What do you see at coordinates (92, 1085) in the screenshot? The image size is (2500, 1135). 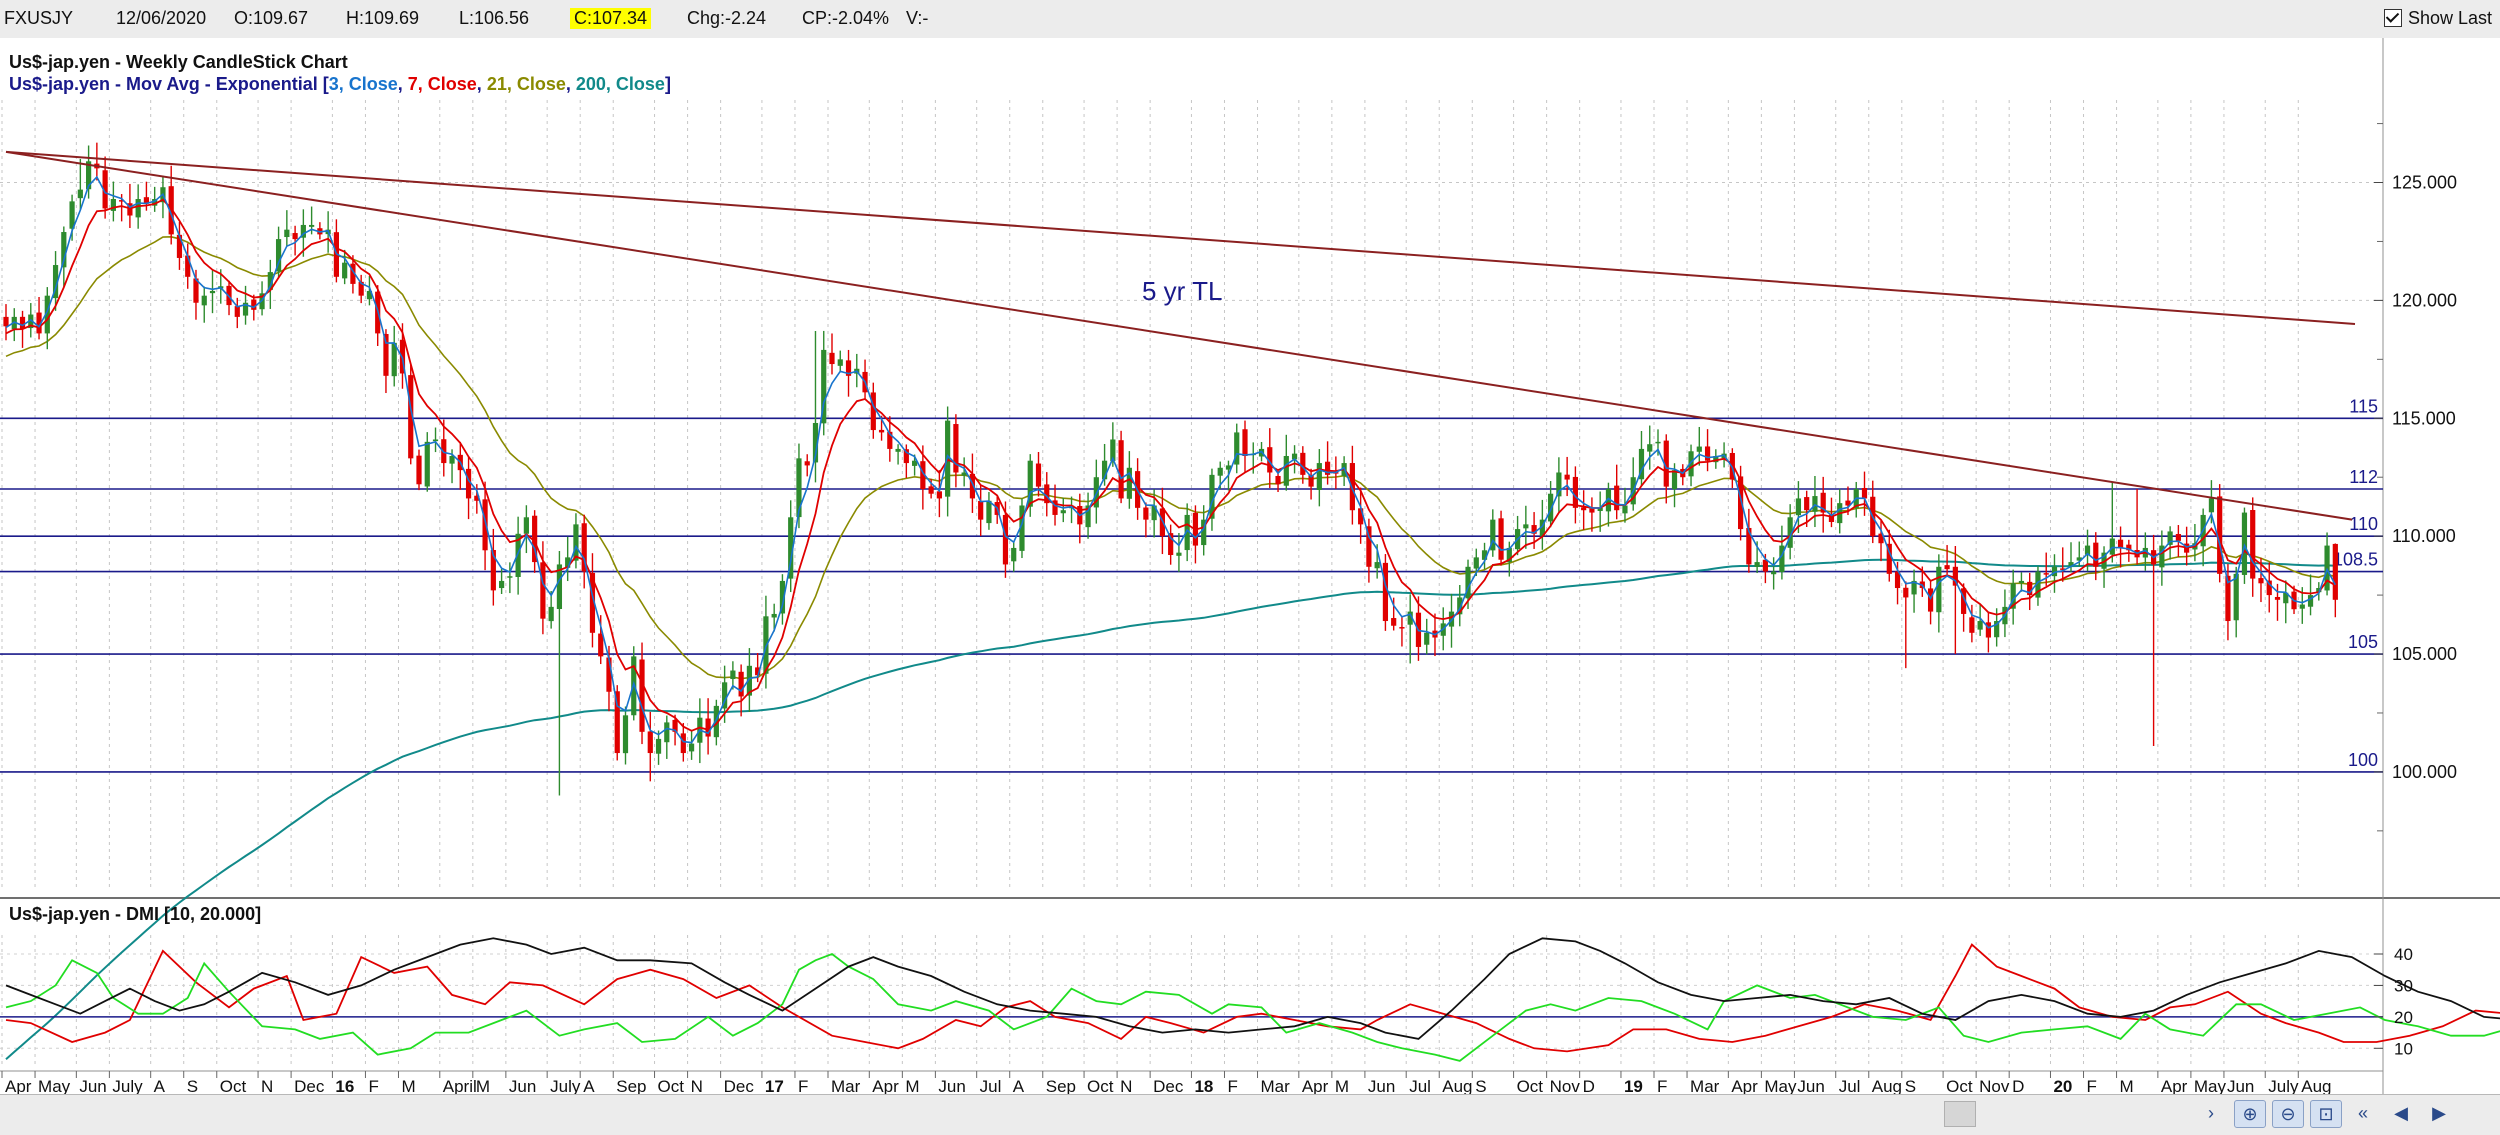 I see `time-label: Jun` at bounding box center [92, 1085].